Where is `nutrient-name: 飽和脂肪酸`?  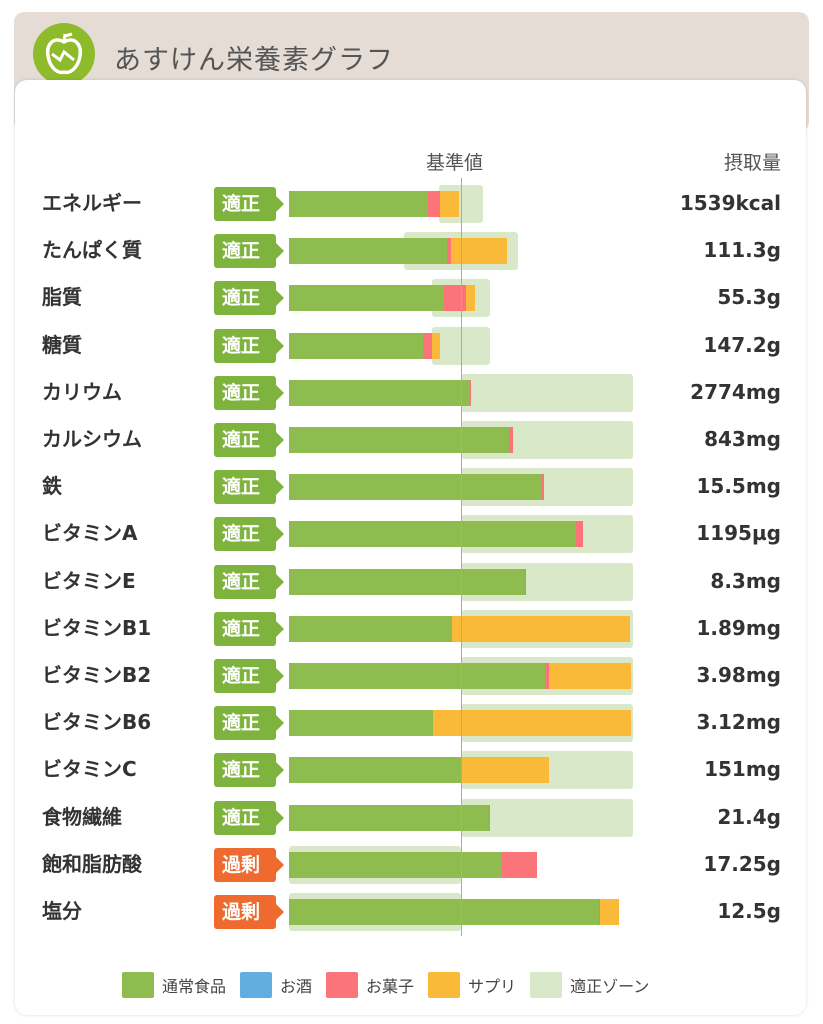 nutrient-name: 飽和脂肪酸 is located at coordinates (92, 863).